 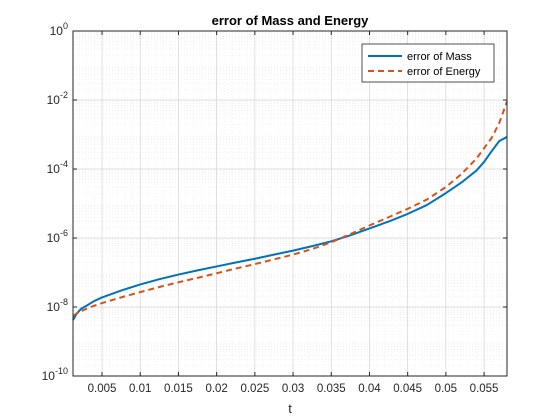 I want to click on legend-label: error of Energy, so click(x=444, y=72).